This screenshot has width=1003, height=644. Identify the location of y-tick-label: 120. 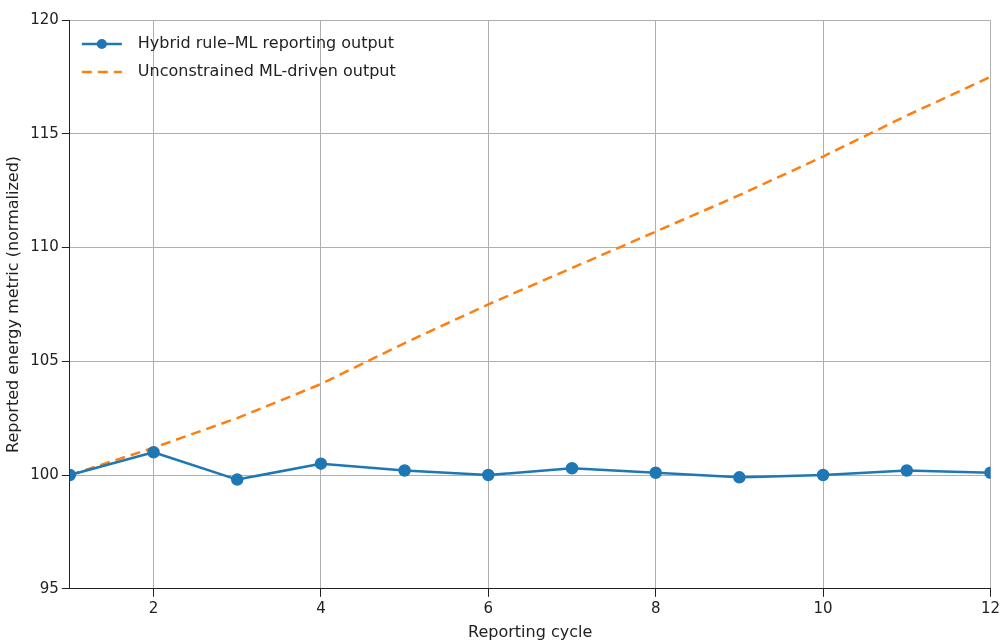
(44, 18).